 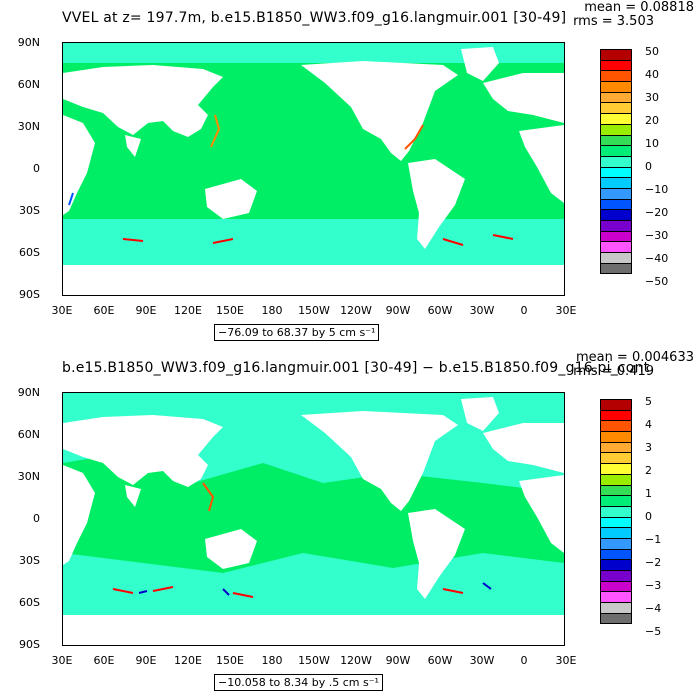 What do you see at coordinates (652, 97) in the screenshot?
I see `colorbar-label: 30` at bounding box center [652, 97].